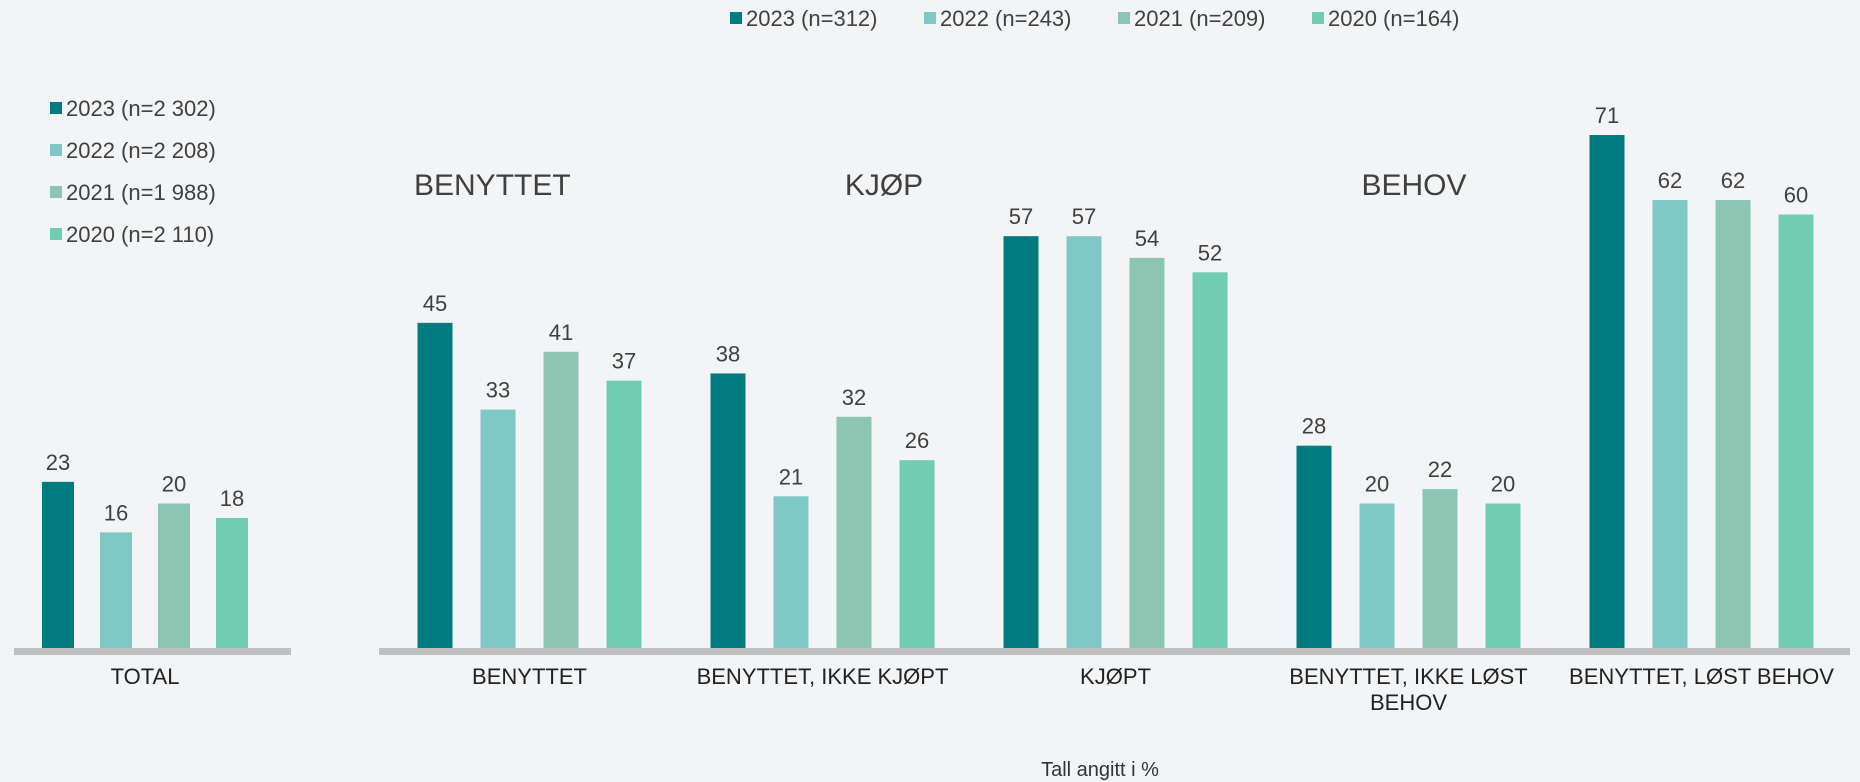  What do you see at coordinates (1440, 469) in the screenshot?
I see `data-label: 22` at bounding box center [1440, 469].